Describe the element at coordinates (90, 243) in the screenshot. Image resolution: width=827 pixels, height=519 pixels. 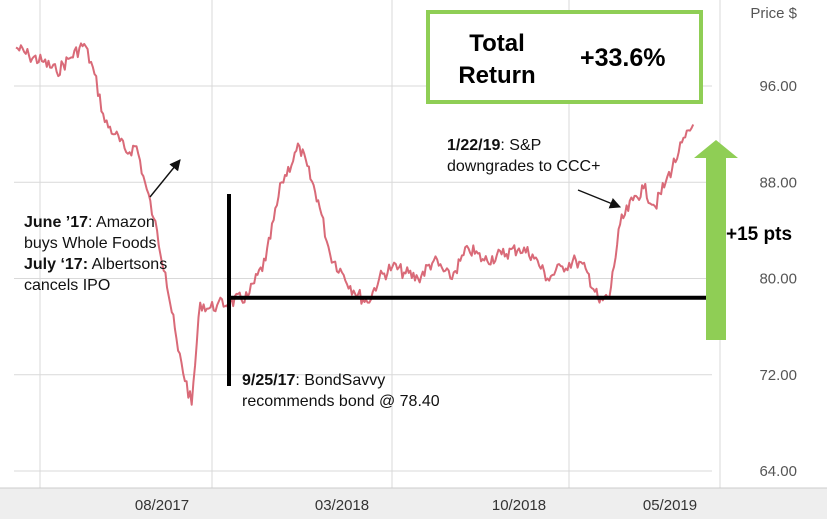
I see `annotation-june-text-2: buys Whole Foods` at that location.